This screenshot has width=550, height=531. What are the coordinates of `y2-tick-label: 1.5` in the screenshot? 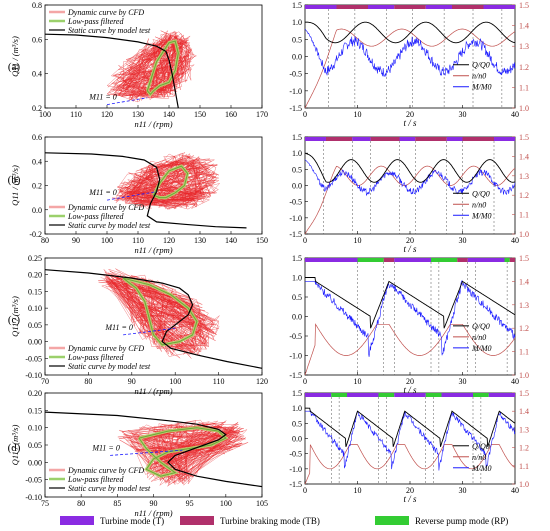 It's located at (524, 258).